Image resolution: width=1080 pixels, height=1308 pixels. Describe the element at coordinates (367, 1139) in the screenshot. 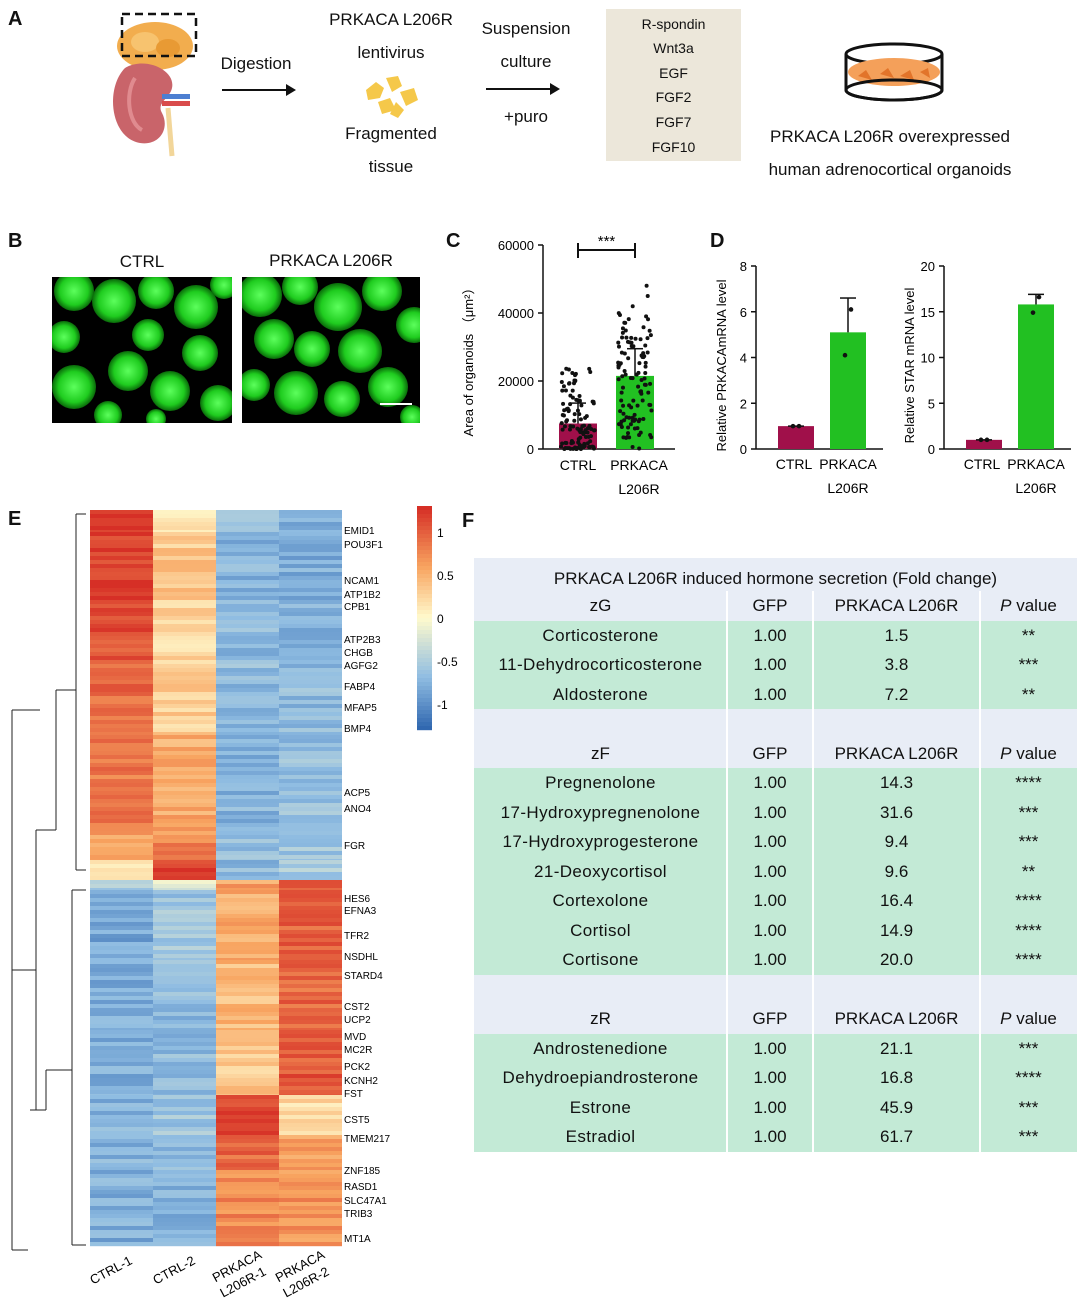

I see `gene-label: TMEM217` at that location.